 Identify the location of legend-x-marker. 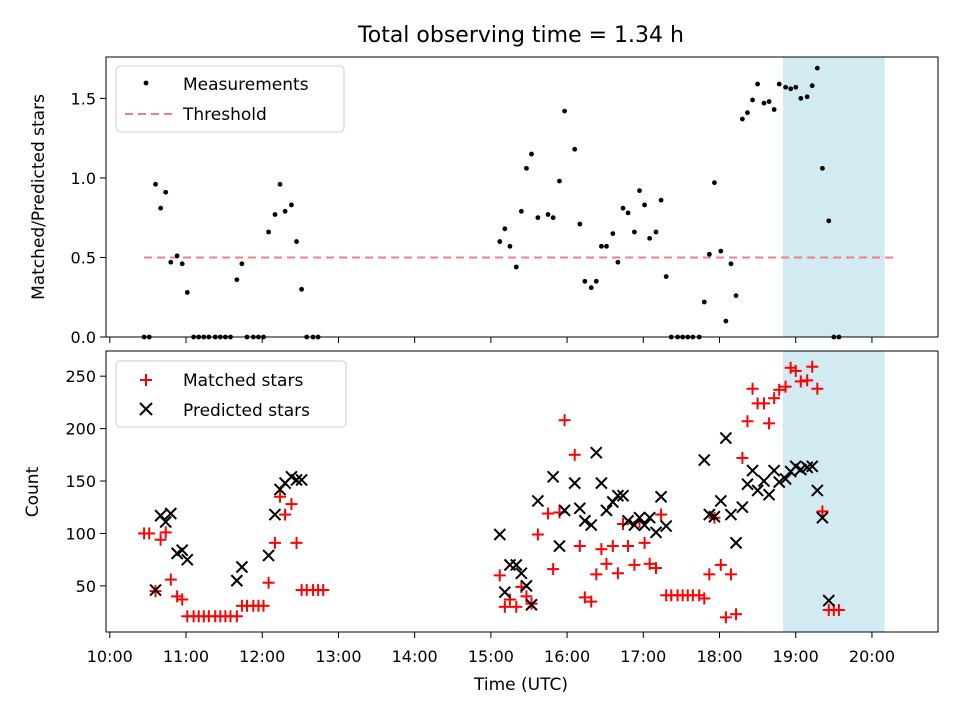
(146, 409).